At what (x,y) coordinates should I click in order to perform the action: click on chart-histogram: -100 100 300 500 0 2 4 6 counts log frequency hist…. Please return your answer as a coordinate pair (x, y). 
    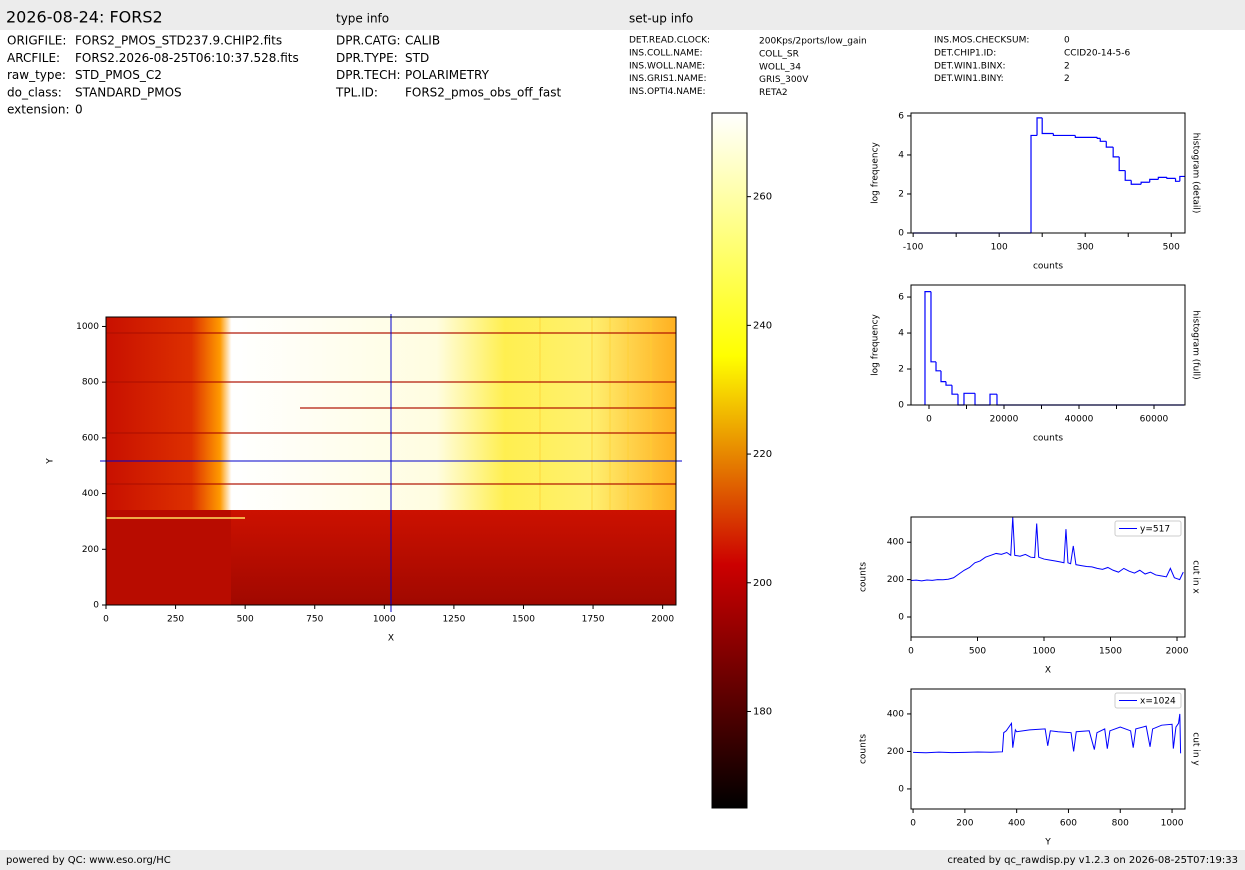
    Looking at the image, I should click on (1036, 191).